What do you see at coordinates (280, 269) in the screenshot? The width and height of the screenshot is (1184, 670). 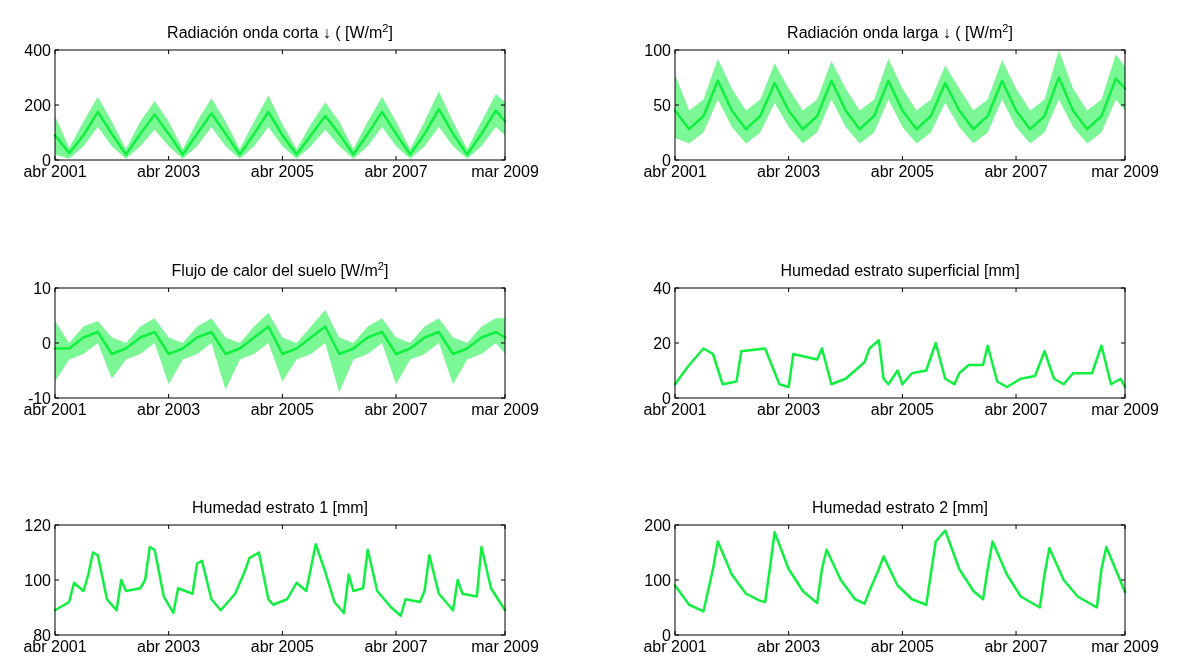 I see `chart-title: Flujo de calor del suelo [W/m$^{2}$]` at bounding box center [280, 269].